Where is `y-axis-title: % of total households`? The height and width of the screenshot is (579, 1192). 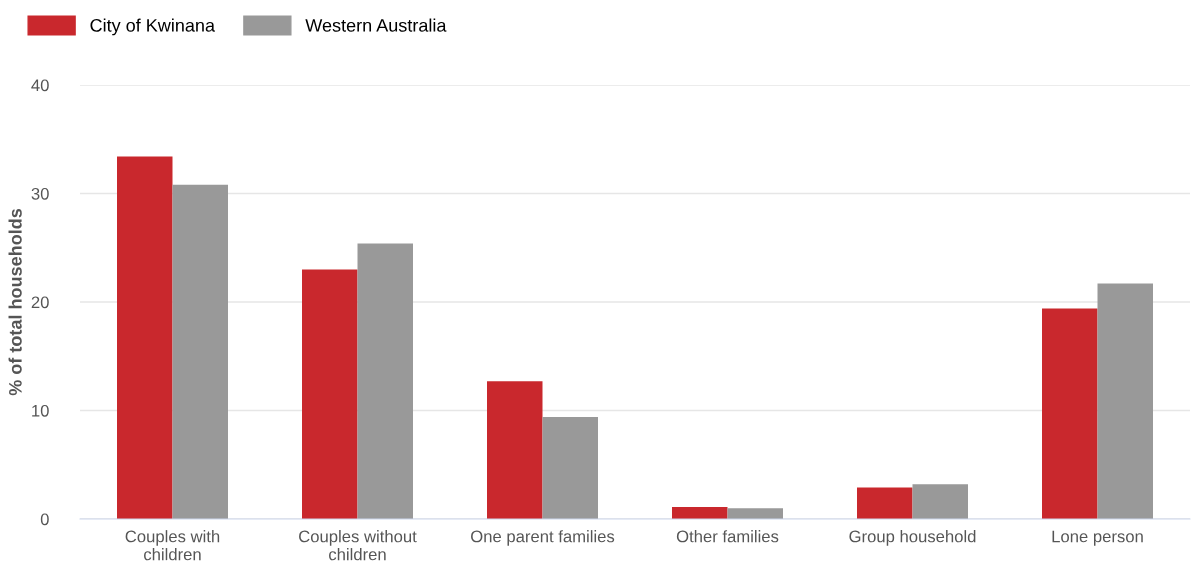 y-axis-title: % of total households is located at coordinates (15, 302).